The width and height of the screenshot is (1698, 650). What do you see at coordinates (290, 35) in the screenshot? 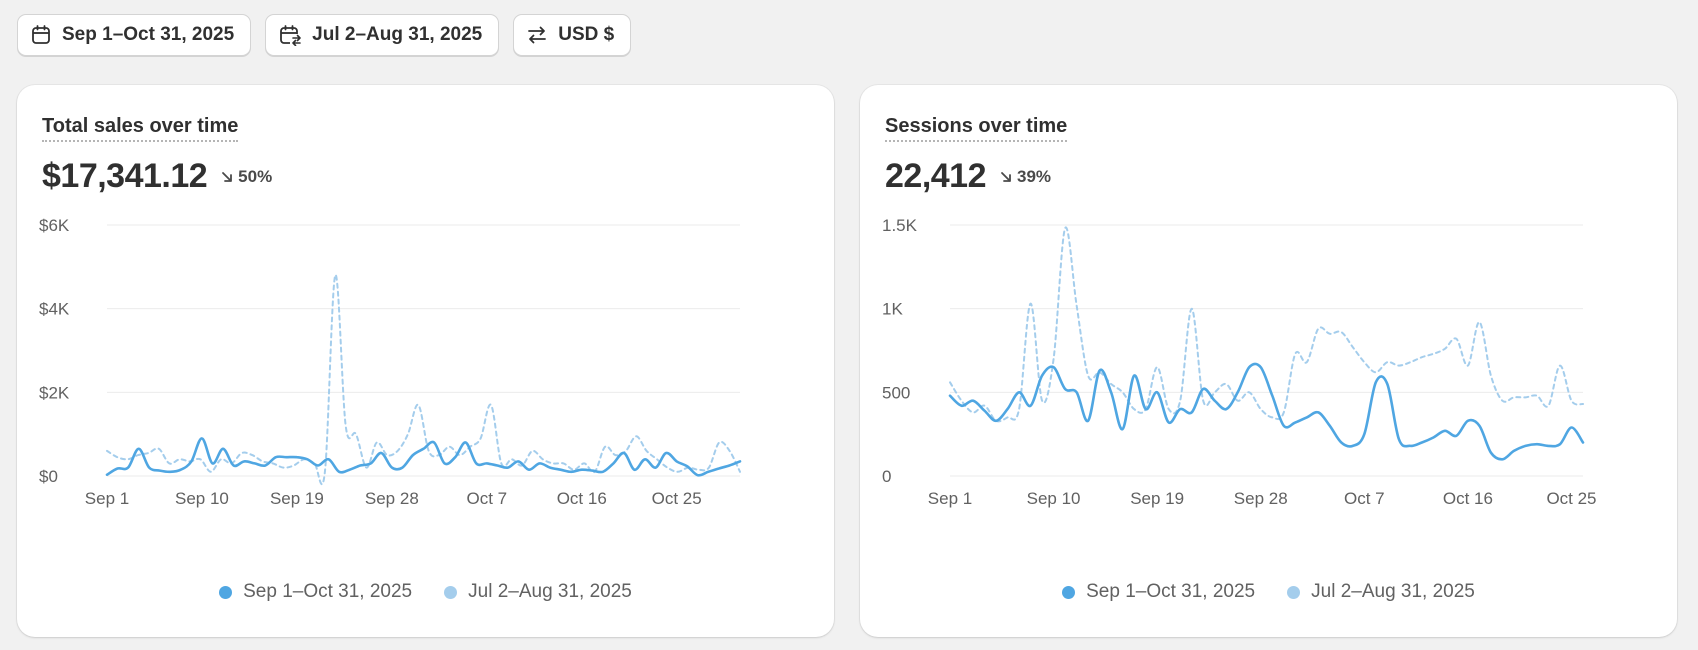
I see `calendar-compare-icon` at bounding box center [290, 35].